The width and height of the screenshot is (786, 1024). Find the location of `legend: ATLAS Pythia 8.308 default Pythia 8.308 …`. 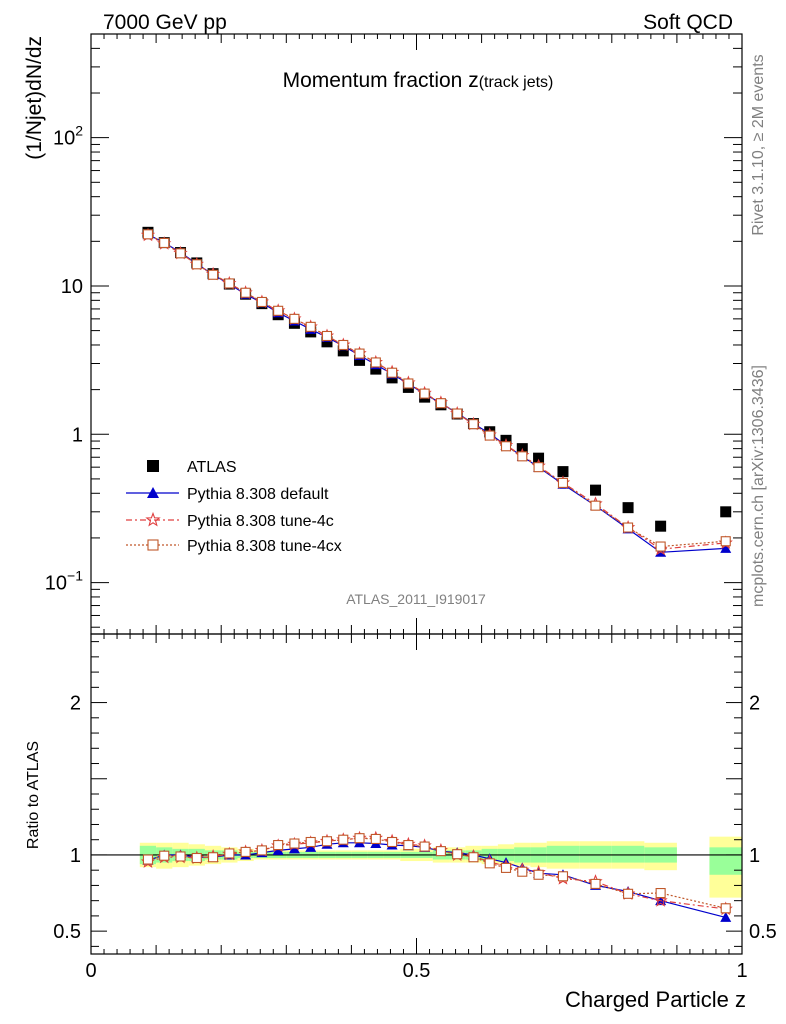

legend: ATLAS Pythia 8.308 default Pythia 8.308 … is located at coordinates (234, 507).